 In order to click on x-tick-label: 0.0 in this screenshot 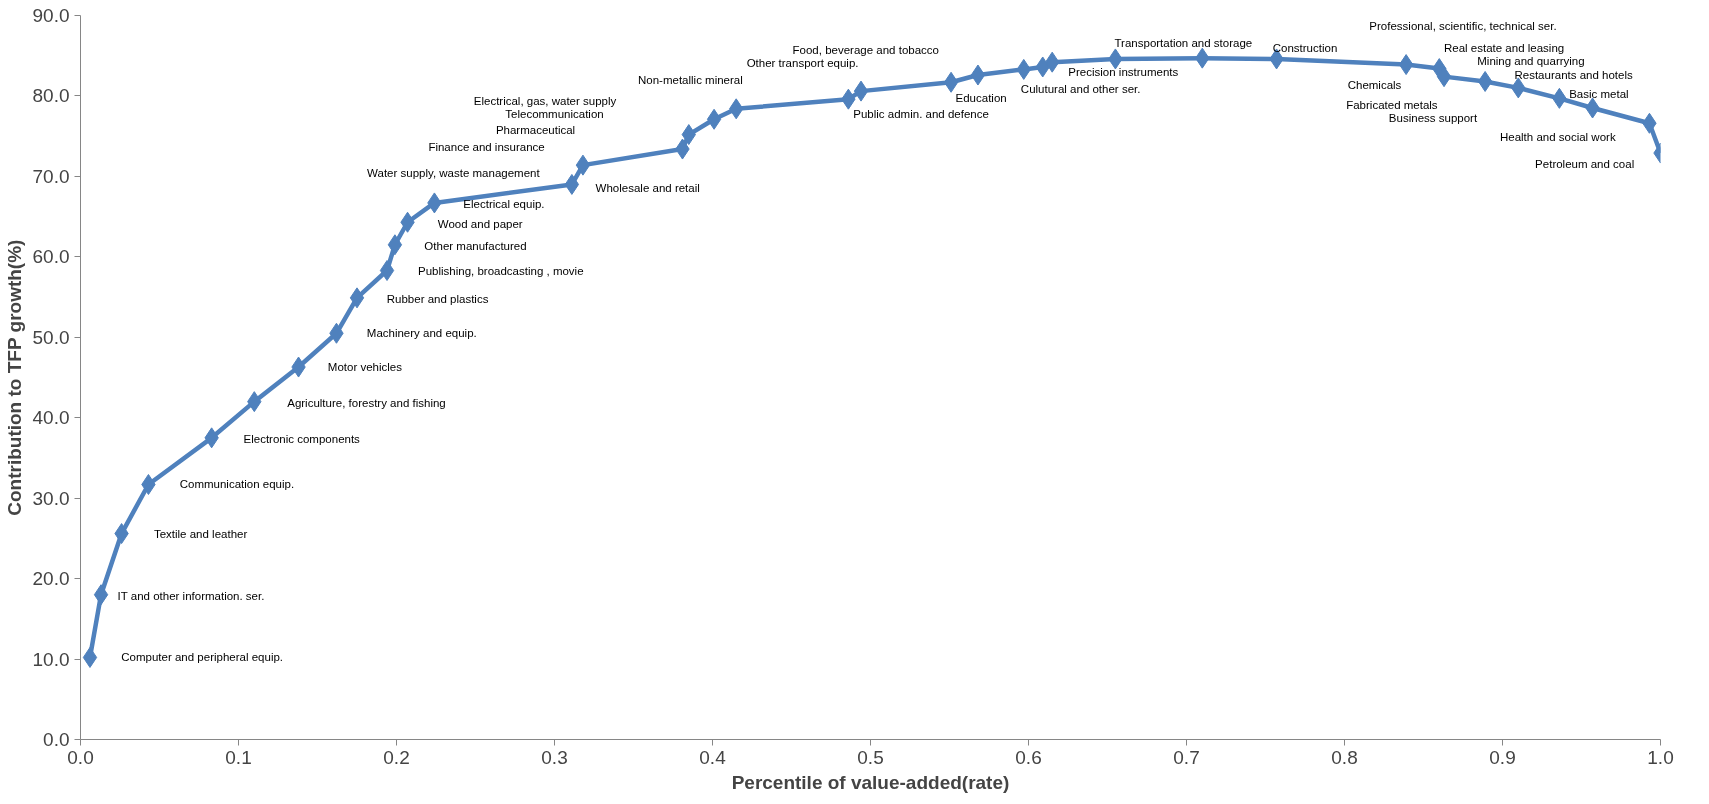, I will do `click(80, 757)`.